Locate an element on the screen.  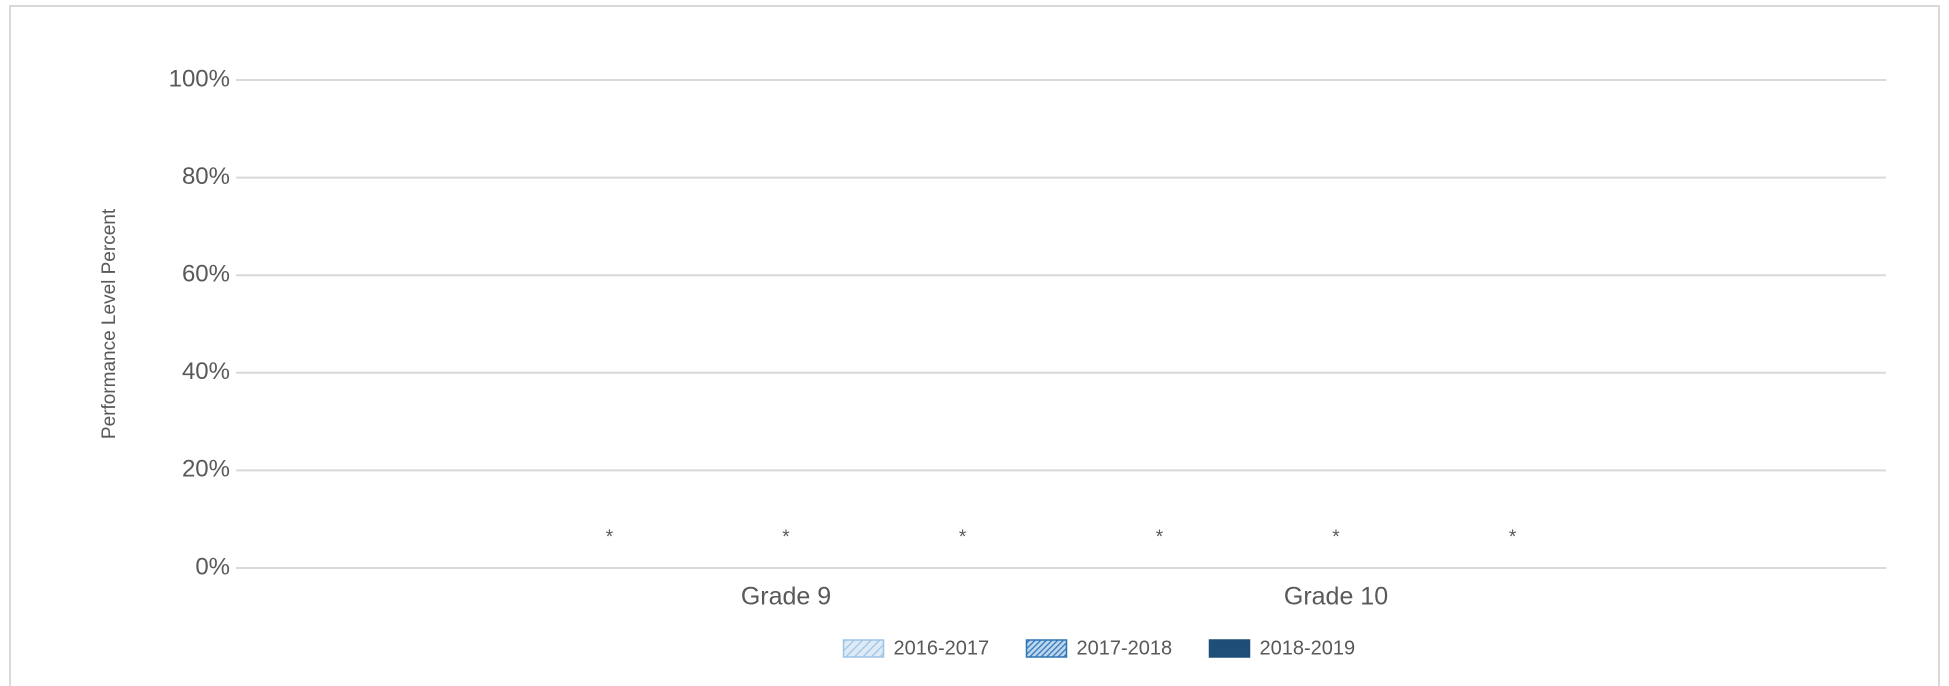
legend-label: 2017-2018 is located at coordinates (1125, 648).